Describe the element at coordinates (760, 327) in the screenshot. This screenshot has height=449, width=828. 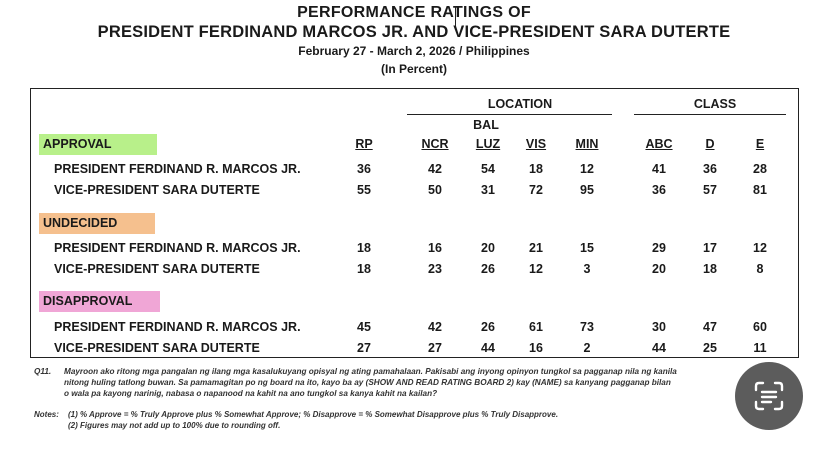
I see `cell-e: 60` at that location.